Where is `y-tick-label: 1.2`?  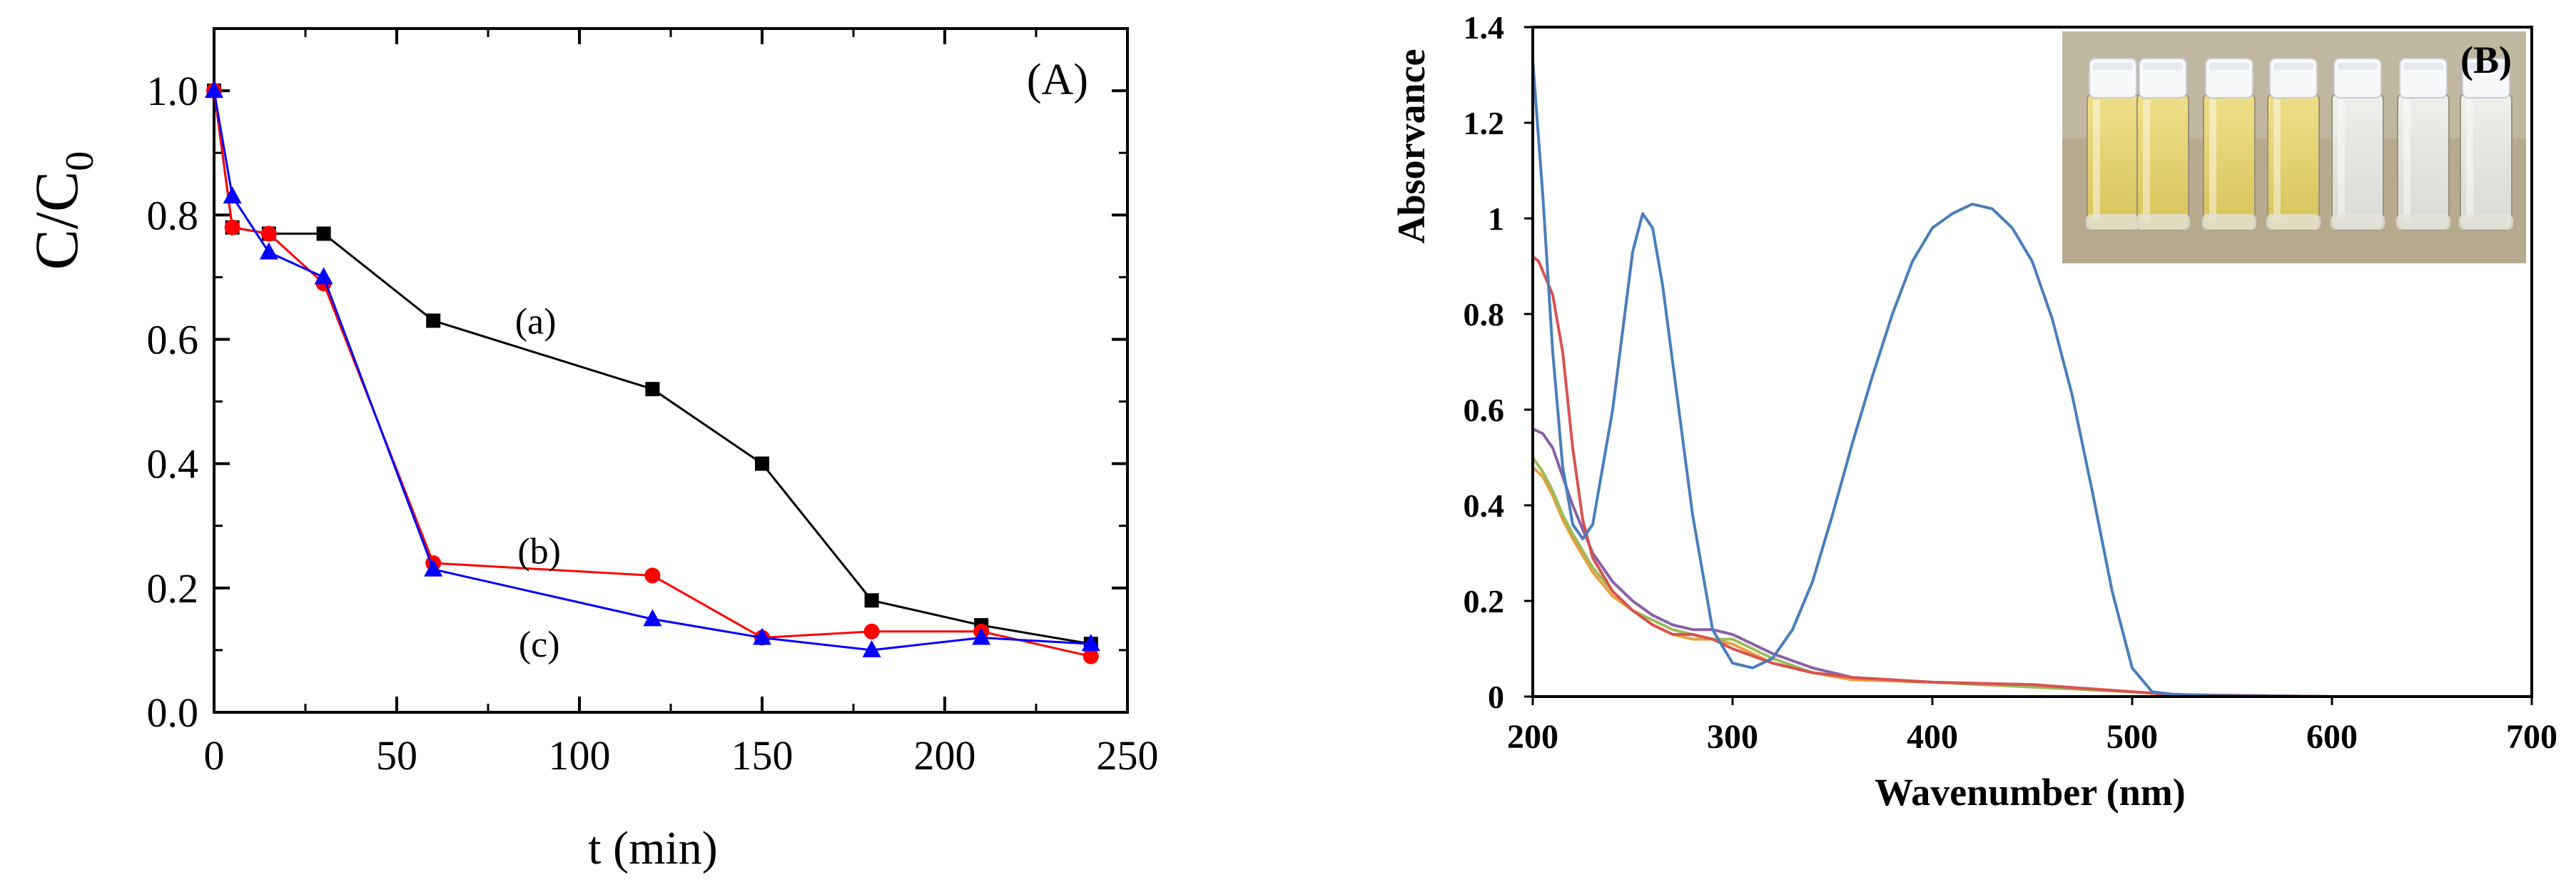 y-tick-label: 1.2 is located at coordinates (1484, 123).